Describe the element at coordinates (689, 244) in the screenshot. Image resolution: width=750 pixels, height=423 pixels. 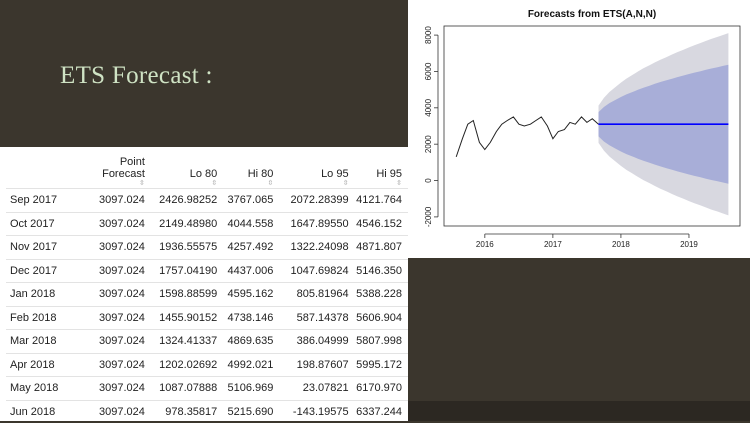
I see `x-tick-label: 2019` at that location.